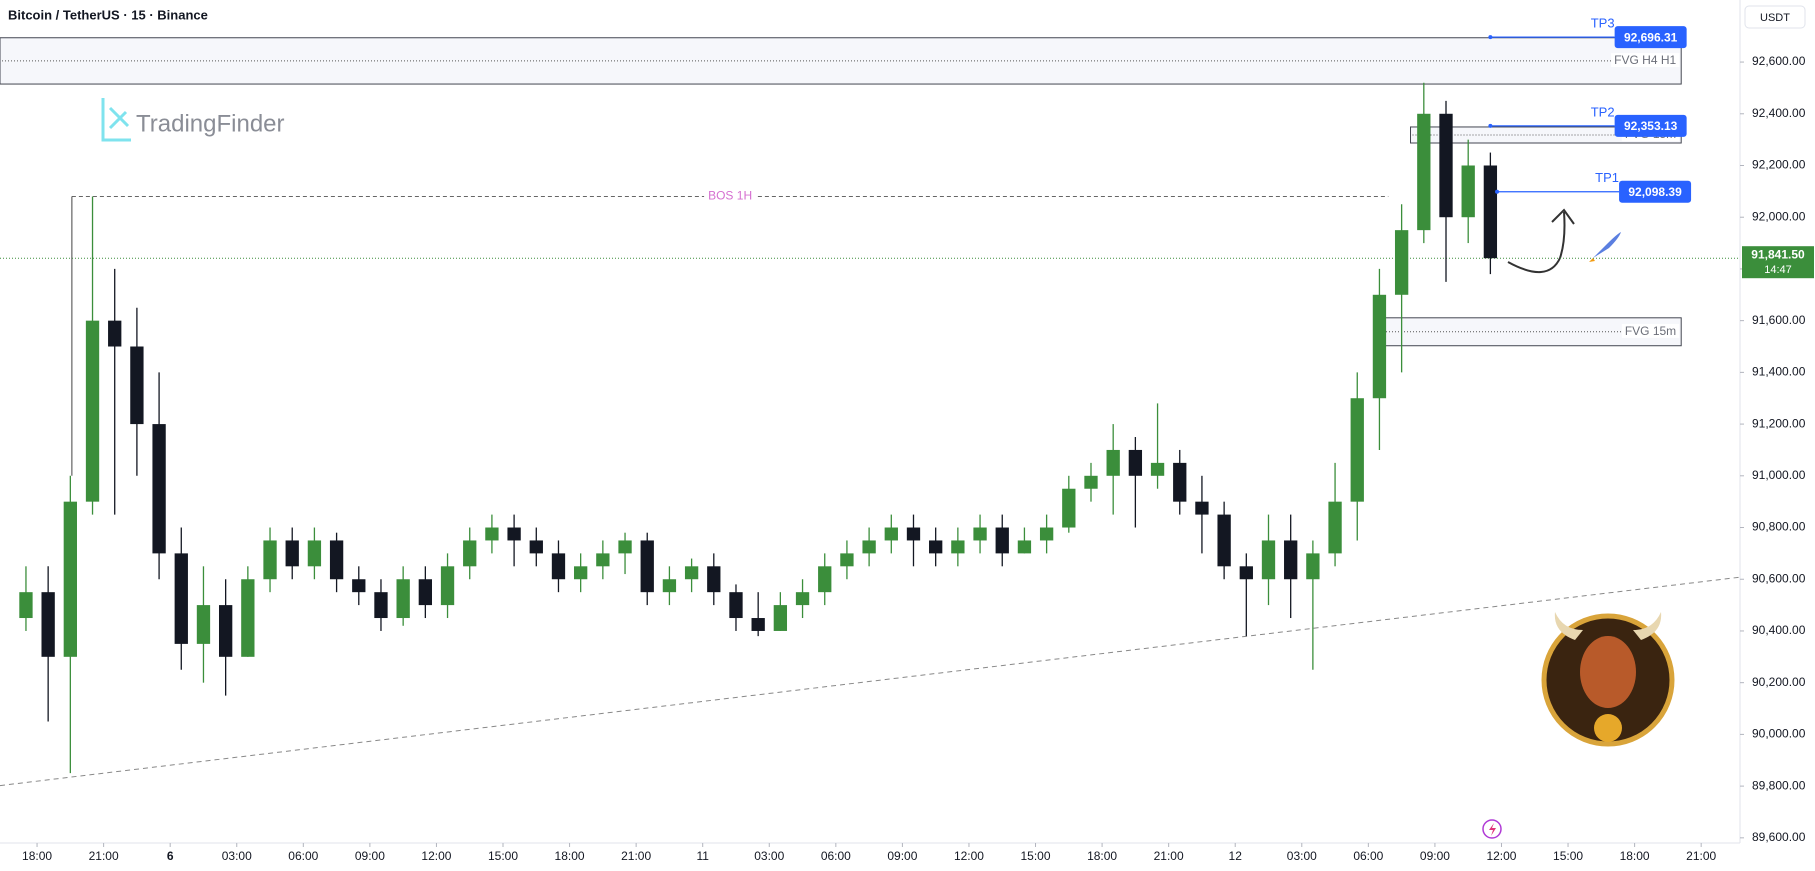 This screenshot has height=871, width=1815. I want to click on x-tick-label: 11, so click(702, 856).